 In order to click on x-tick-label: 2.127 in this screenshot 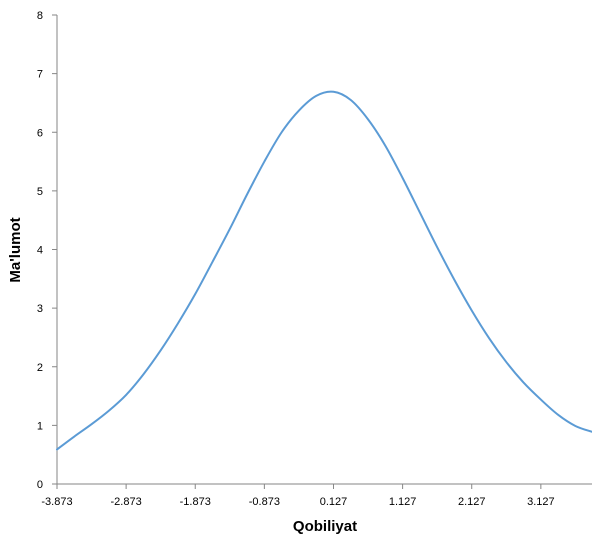, I will do `click(472, 502)`.